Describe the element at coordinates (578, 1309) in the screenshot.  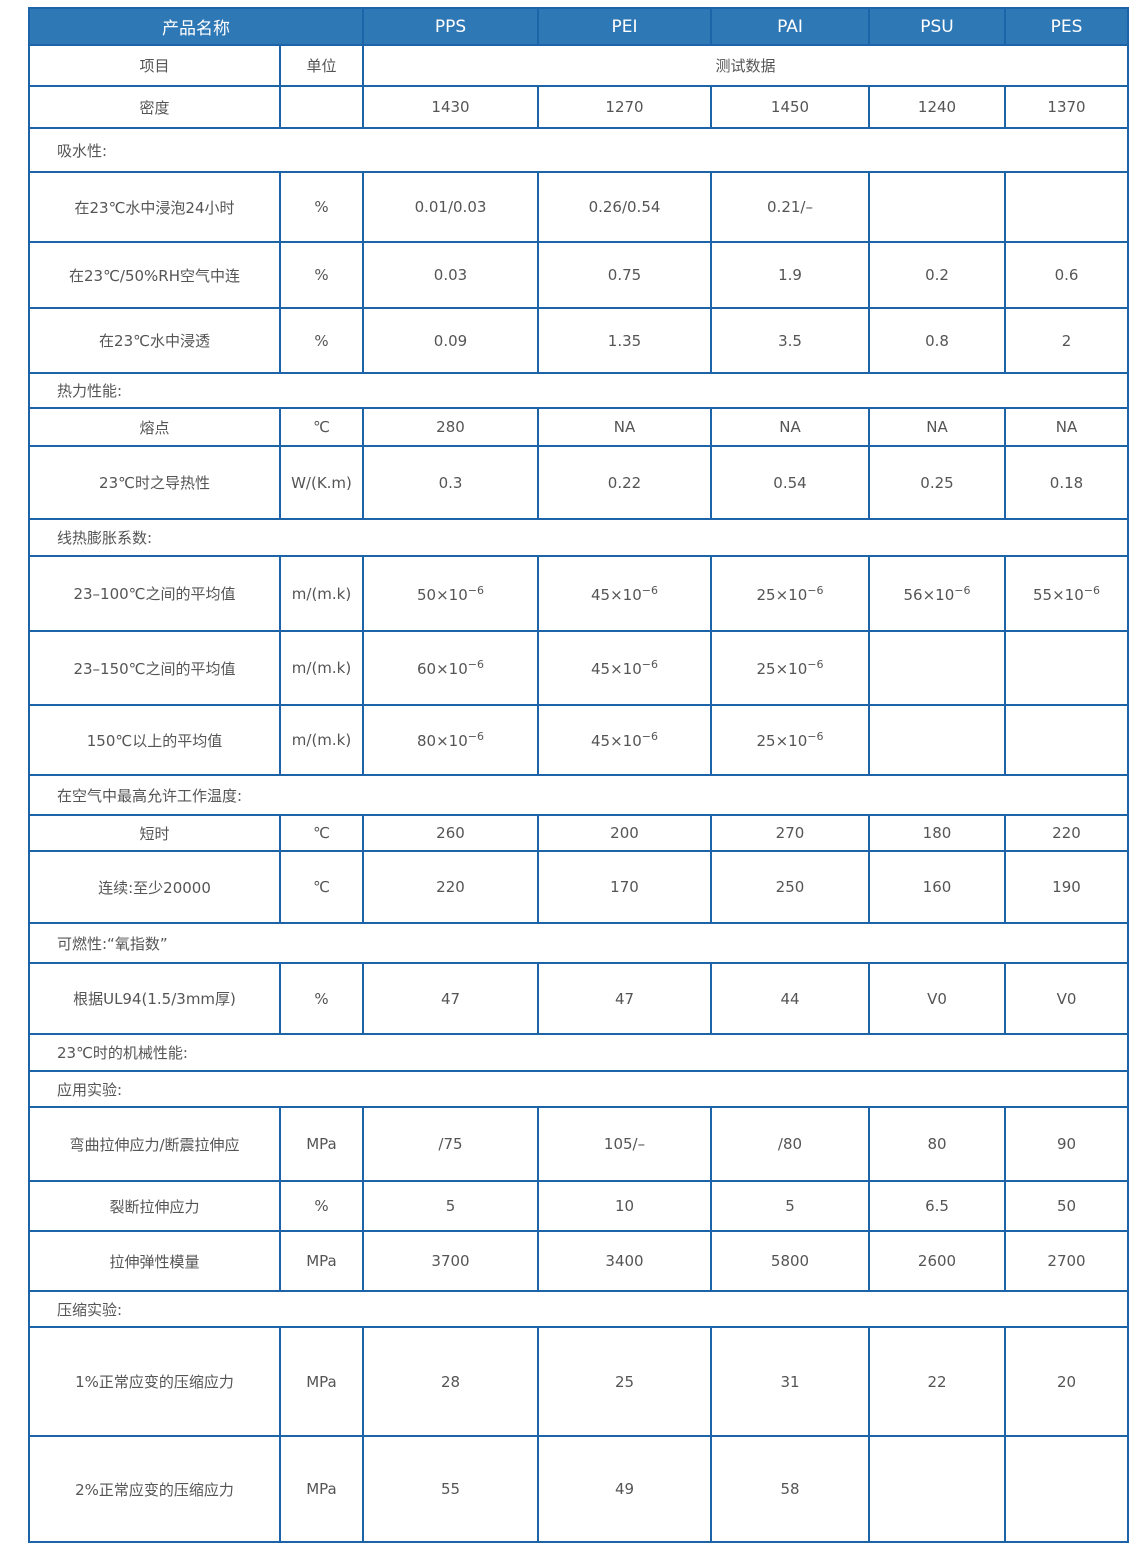
I see `section-row: 压缩实验:` at that location.